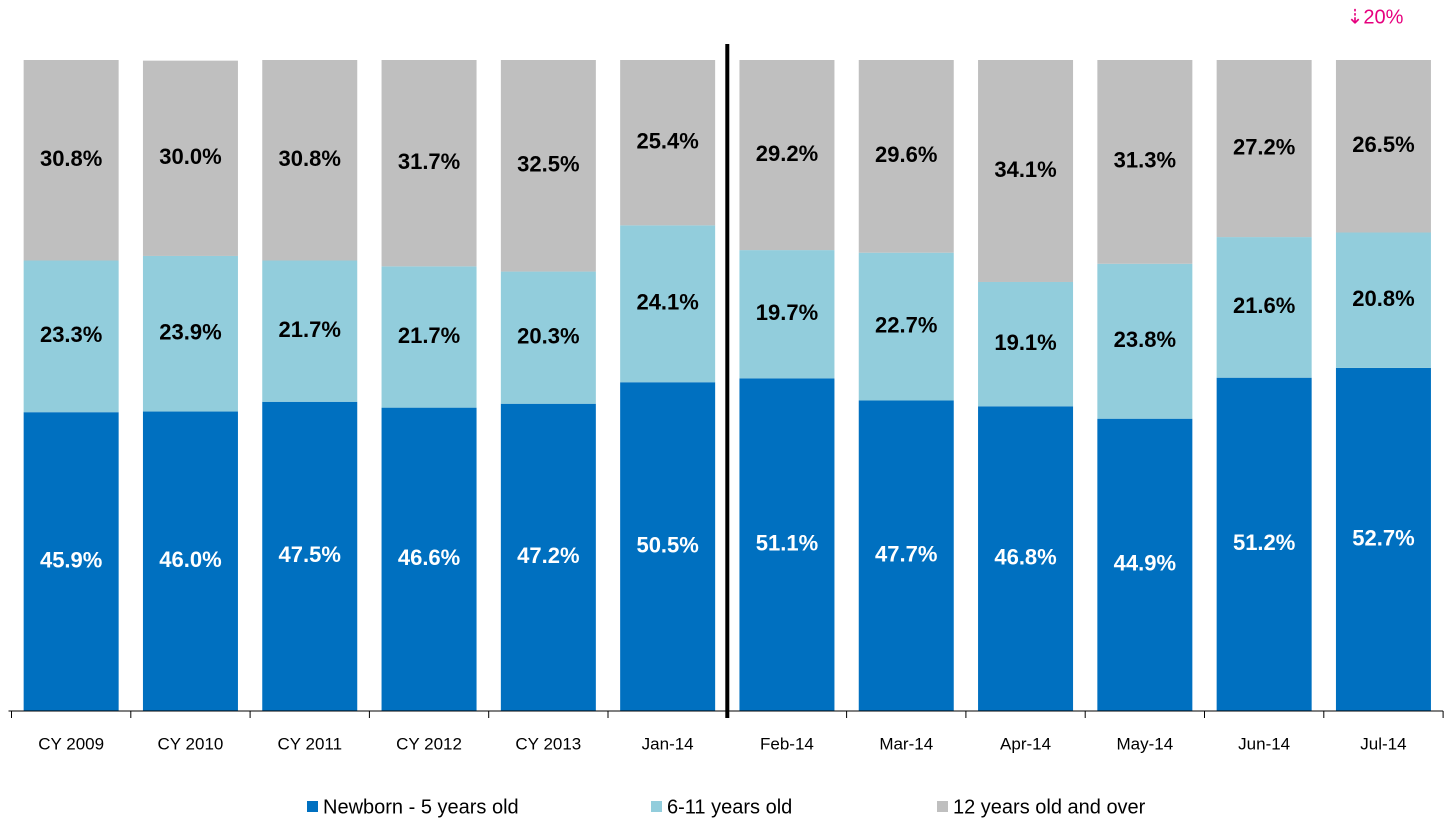  Describe the element at coordinates (1264, 743) in the screenshot. I see `x-tick-label: Jun-14` at that location.